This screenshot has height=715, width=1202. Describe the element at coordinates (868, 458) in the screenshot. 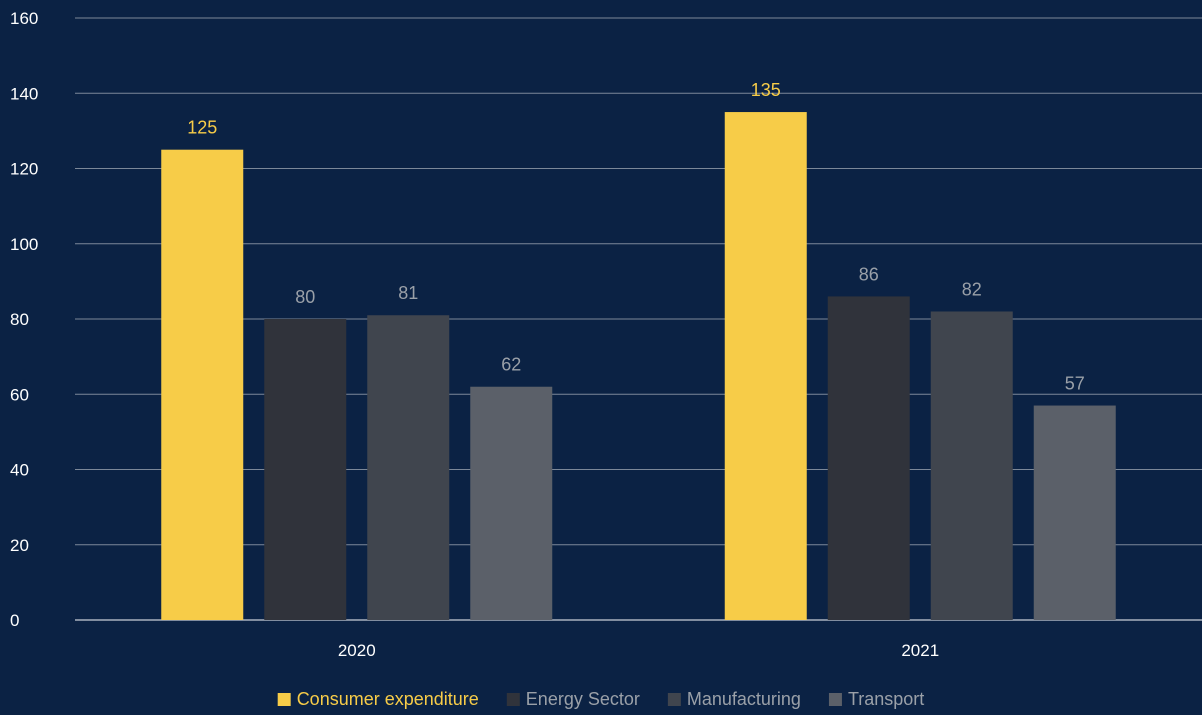

I see `bar-energy-sector-2021` at that location.